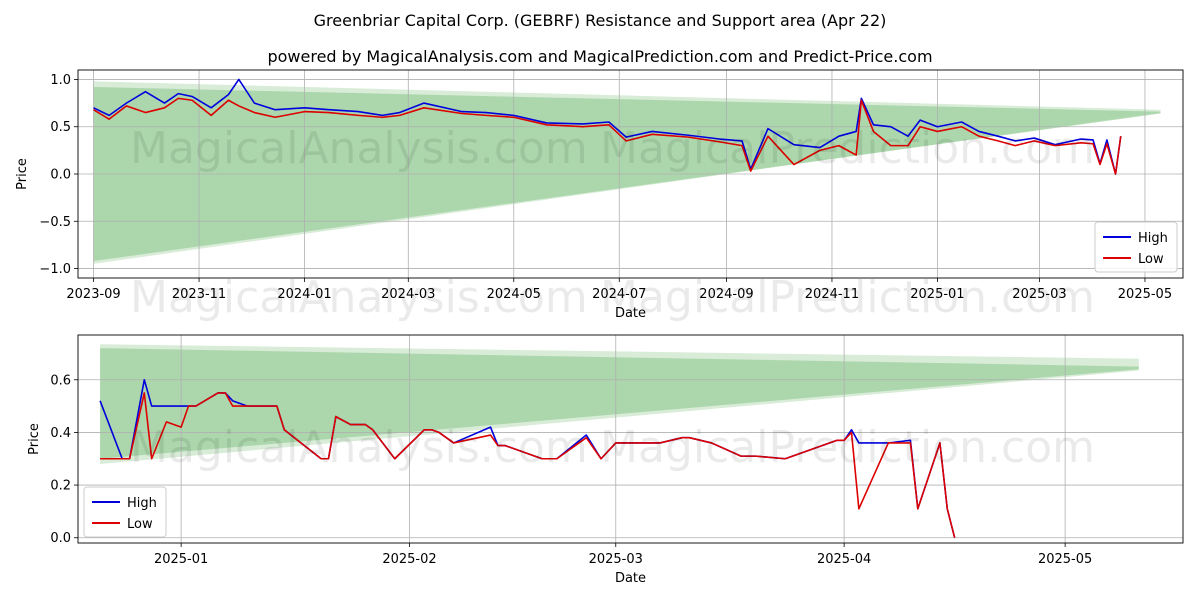  Describe the element at coordinates (60, 486) in the screenshot. I see `y-tick-label: 0.2` at that location.